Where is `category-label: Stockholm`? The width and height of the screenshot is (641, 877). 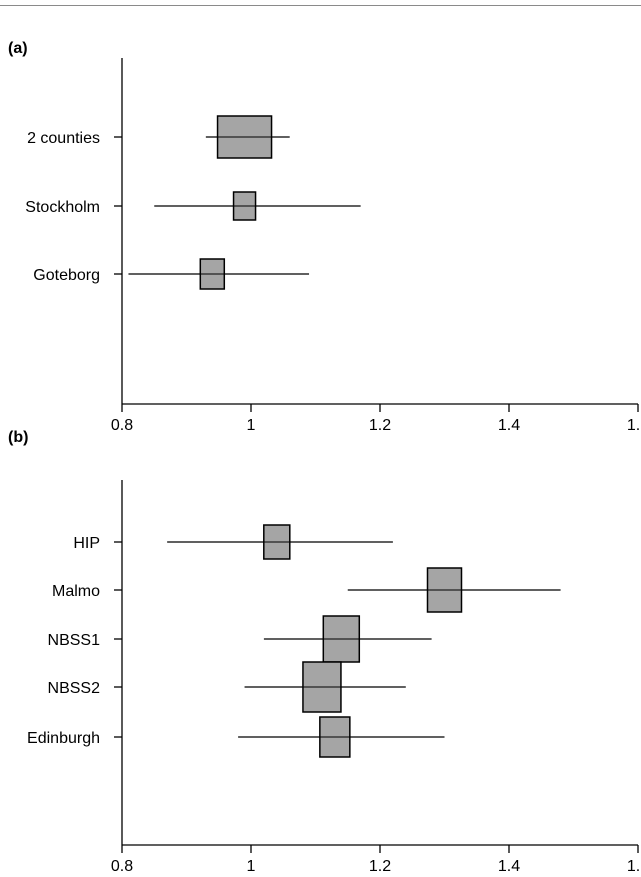 category-label: Stockholm is located at coordinates (62, 207).